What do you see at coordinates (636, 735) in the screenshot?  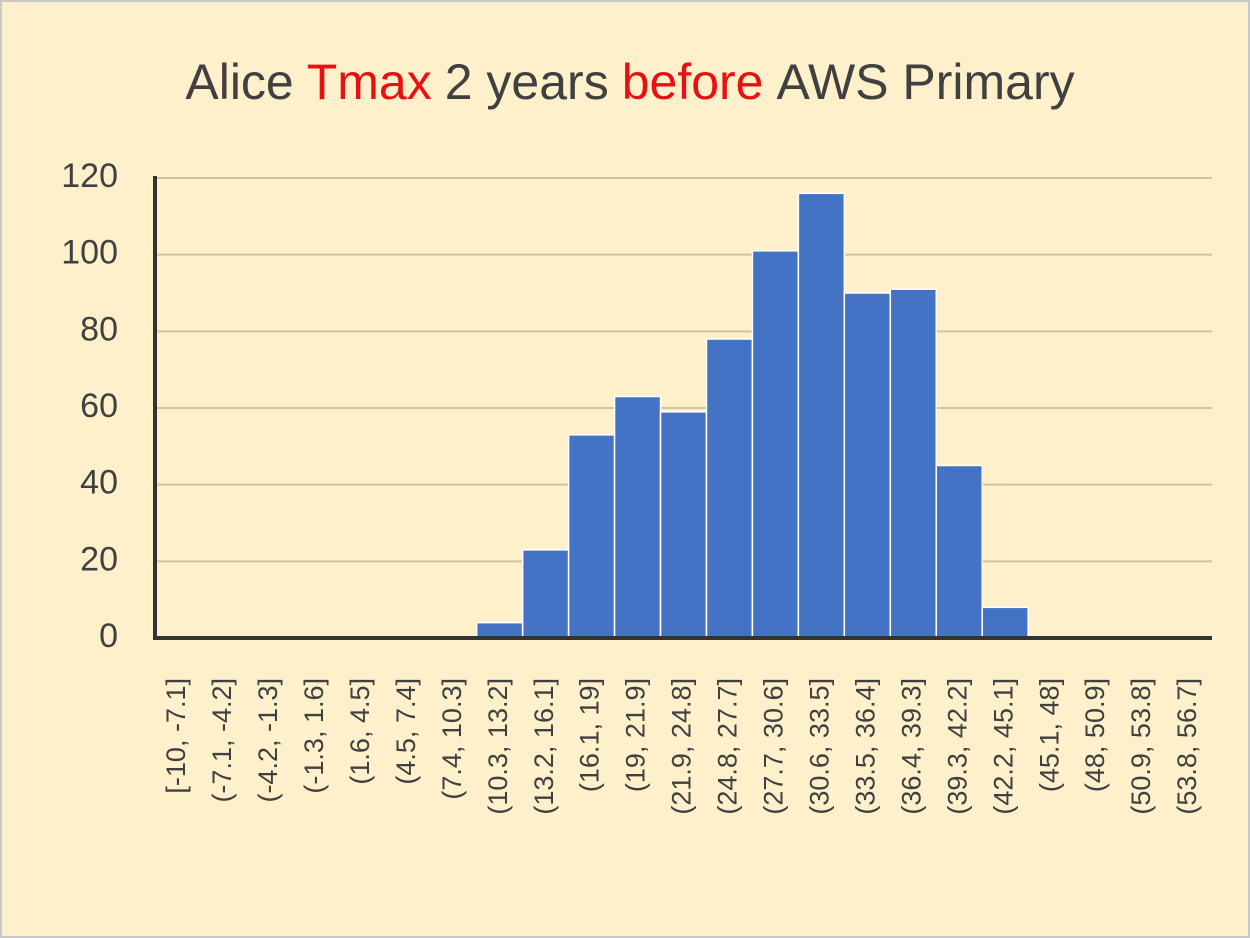 I see `x-tick-label: (19, 21.9]` at bounding box center [636, 735].